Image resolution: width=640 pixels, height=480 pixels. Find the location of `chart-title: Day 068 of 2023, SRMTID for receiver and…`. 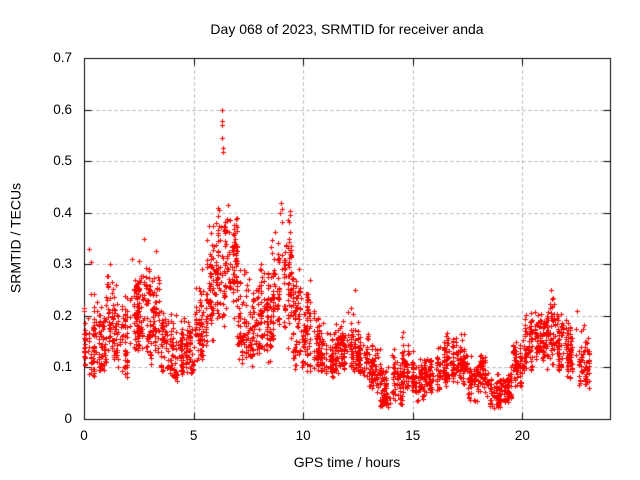

chart-title: Day 068 of 2023, SRMTID for receiver and… is located at coordinates (347, 29).